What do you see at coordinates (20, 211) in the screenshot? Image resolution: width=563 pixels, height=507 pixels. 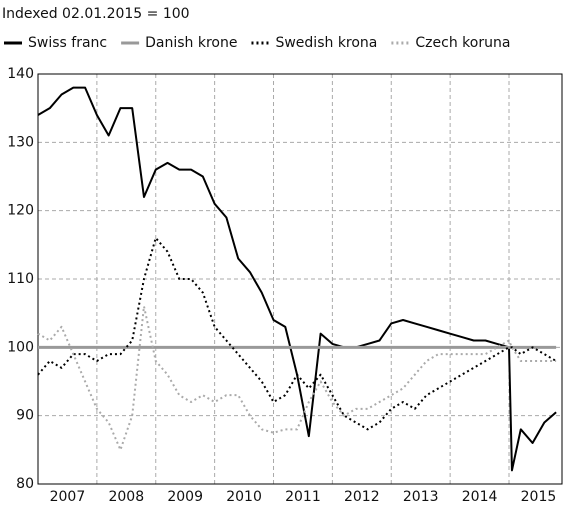 I see `y-tick-label: 120` at bounding box center [20, 211].